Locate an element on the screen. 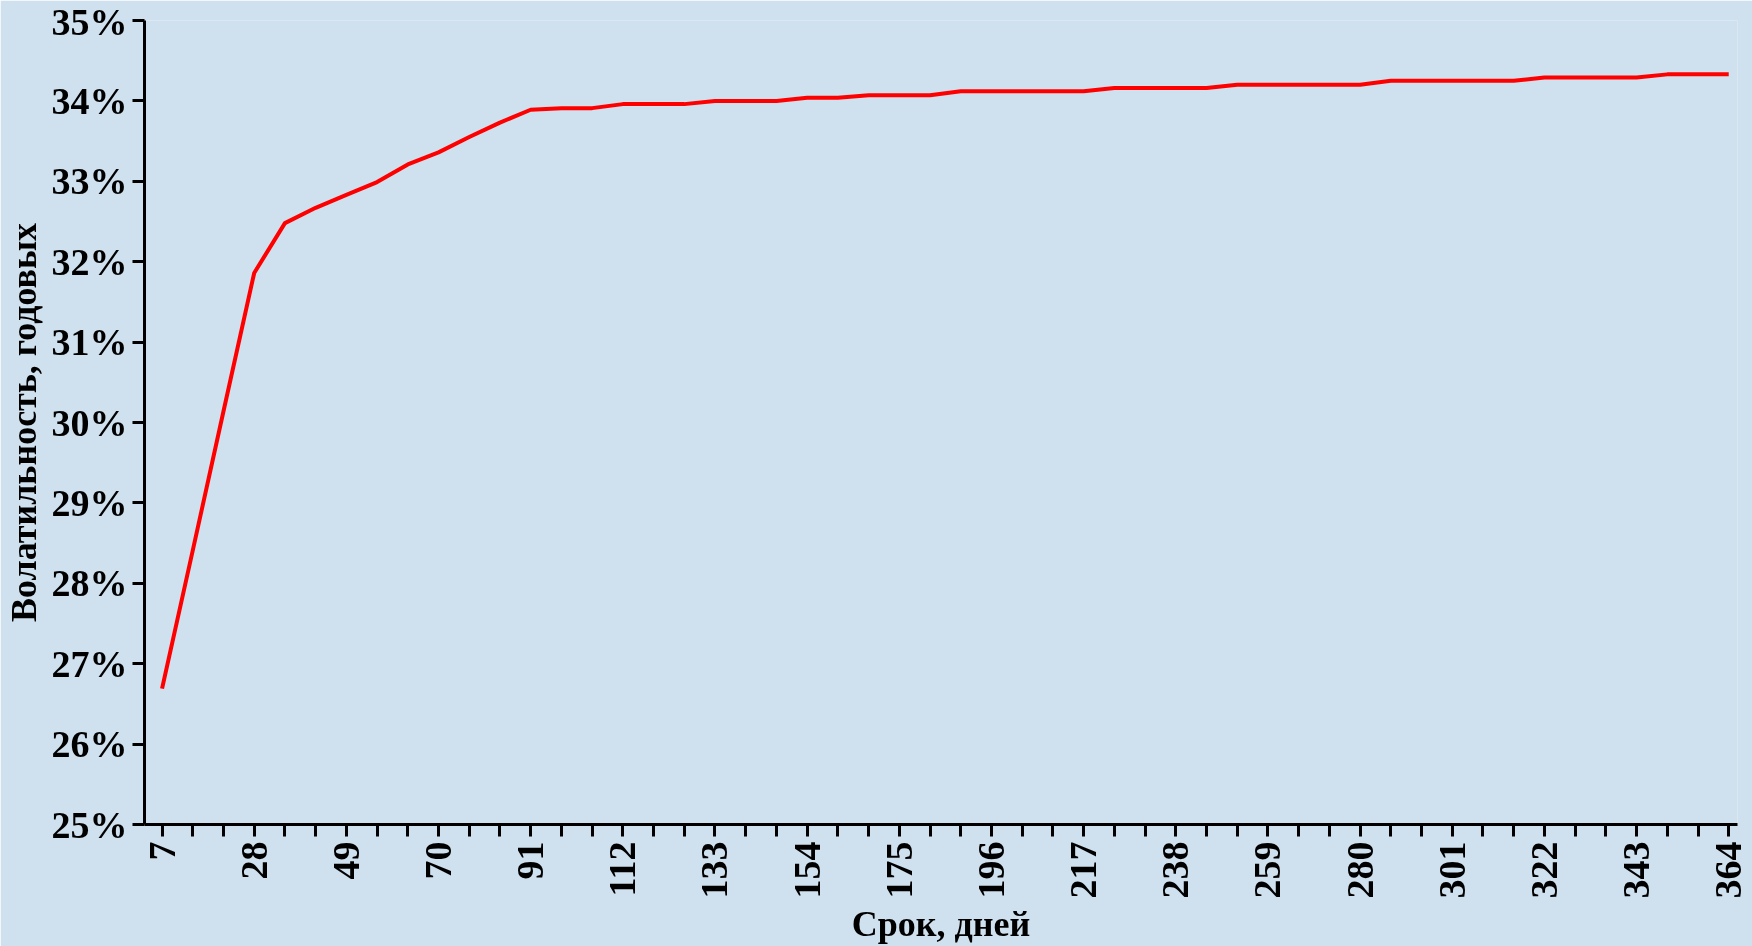 The height and width of the screenshot is (946, 1752). x-tick-label: 301 is located at coordinates (1451, 870).